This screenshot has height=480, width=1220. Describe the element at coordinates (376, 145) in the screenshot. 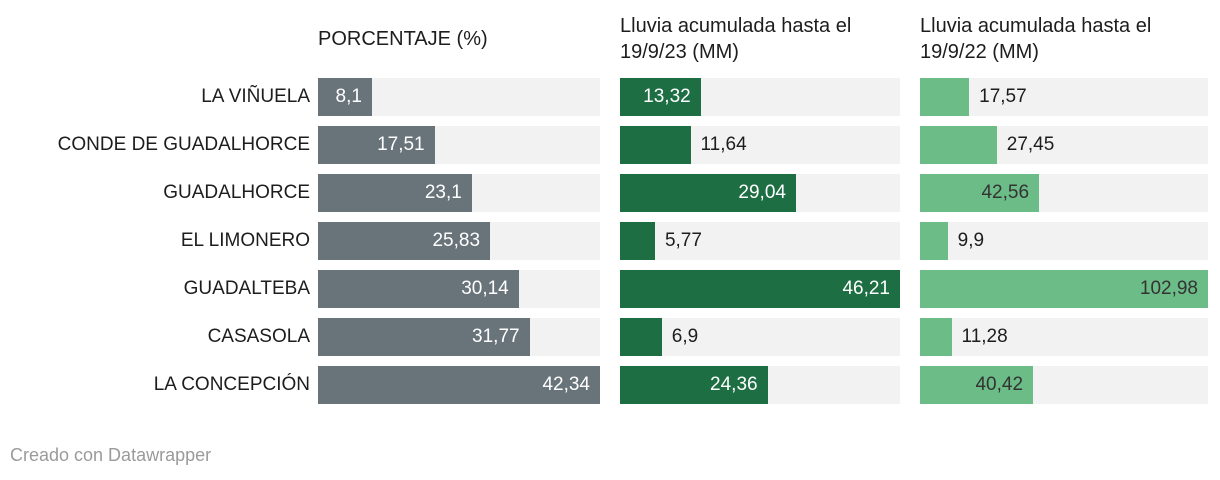

I see `bar: 17,51` at that location.